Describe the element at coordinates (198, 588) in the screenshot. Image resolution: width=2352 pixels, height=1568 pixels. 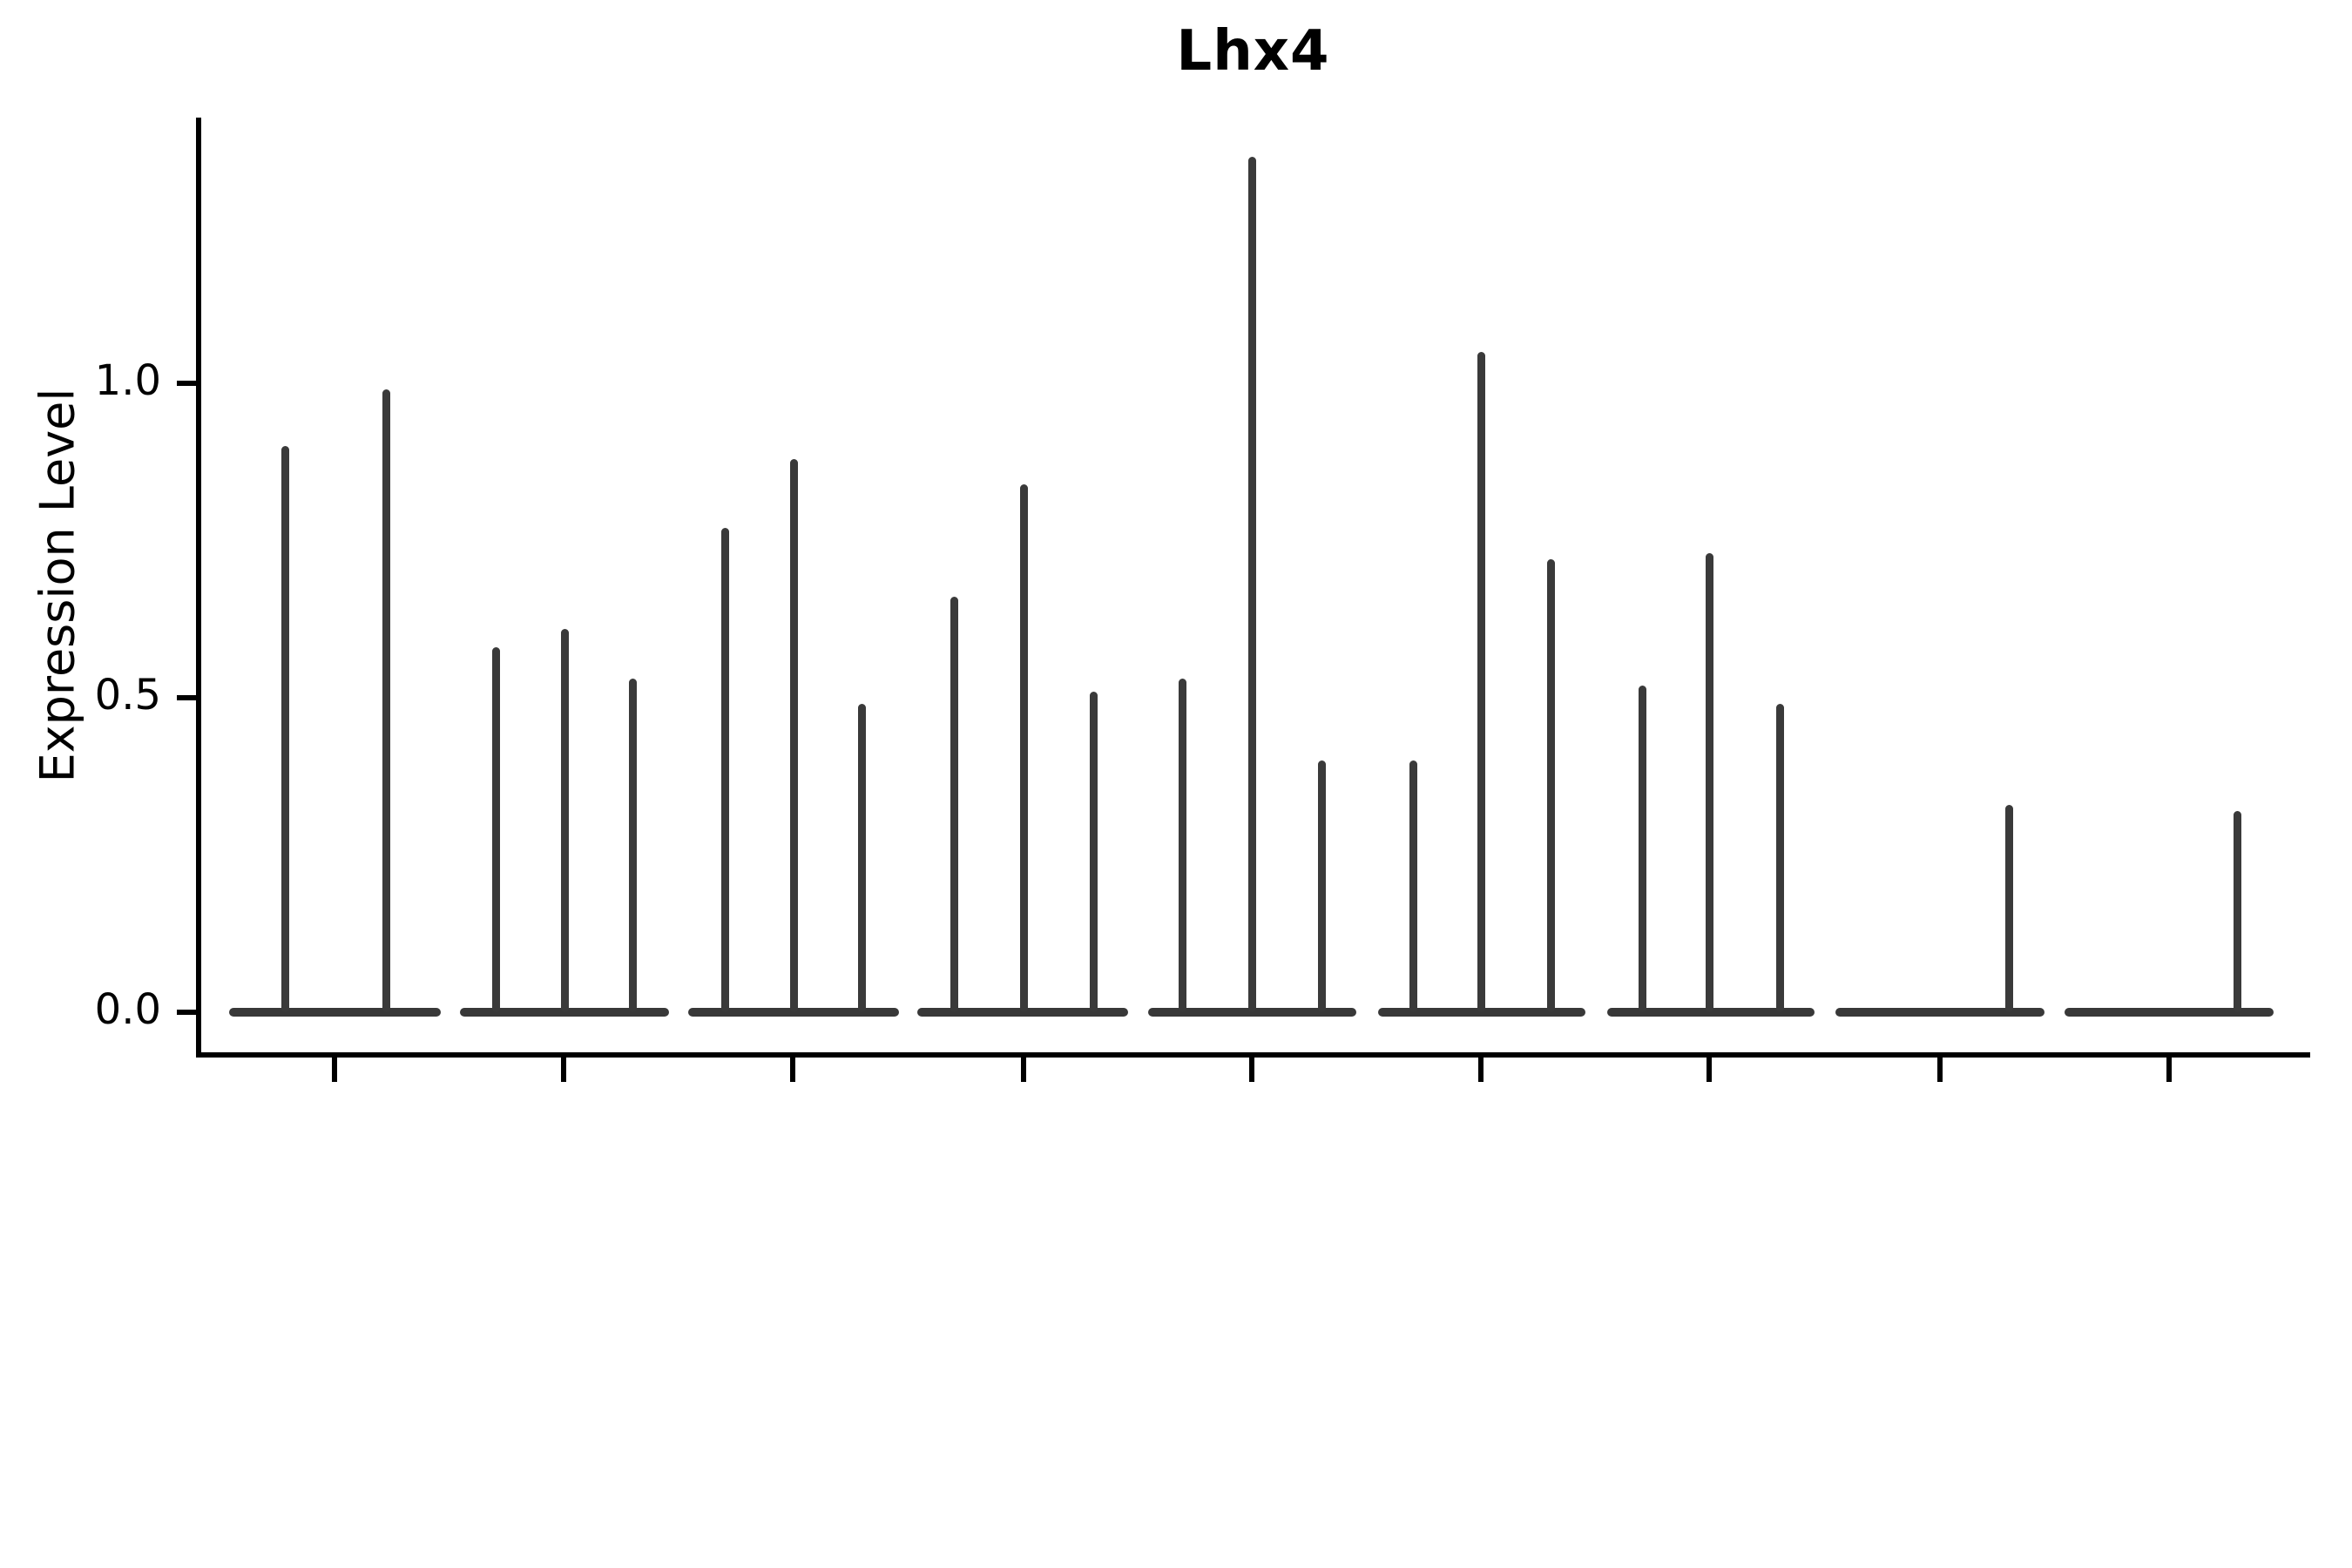
I see `y-axis-spine` at that location.